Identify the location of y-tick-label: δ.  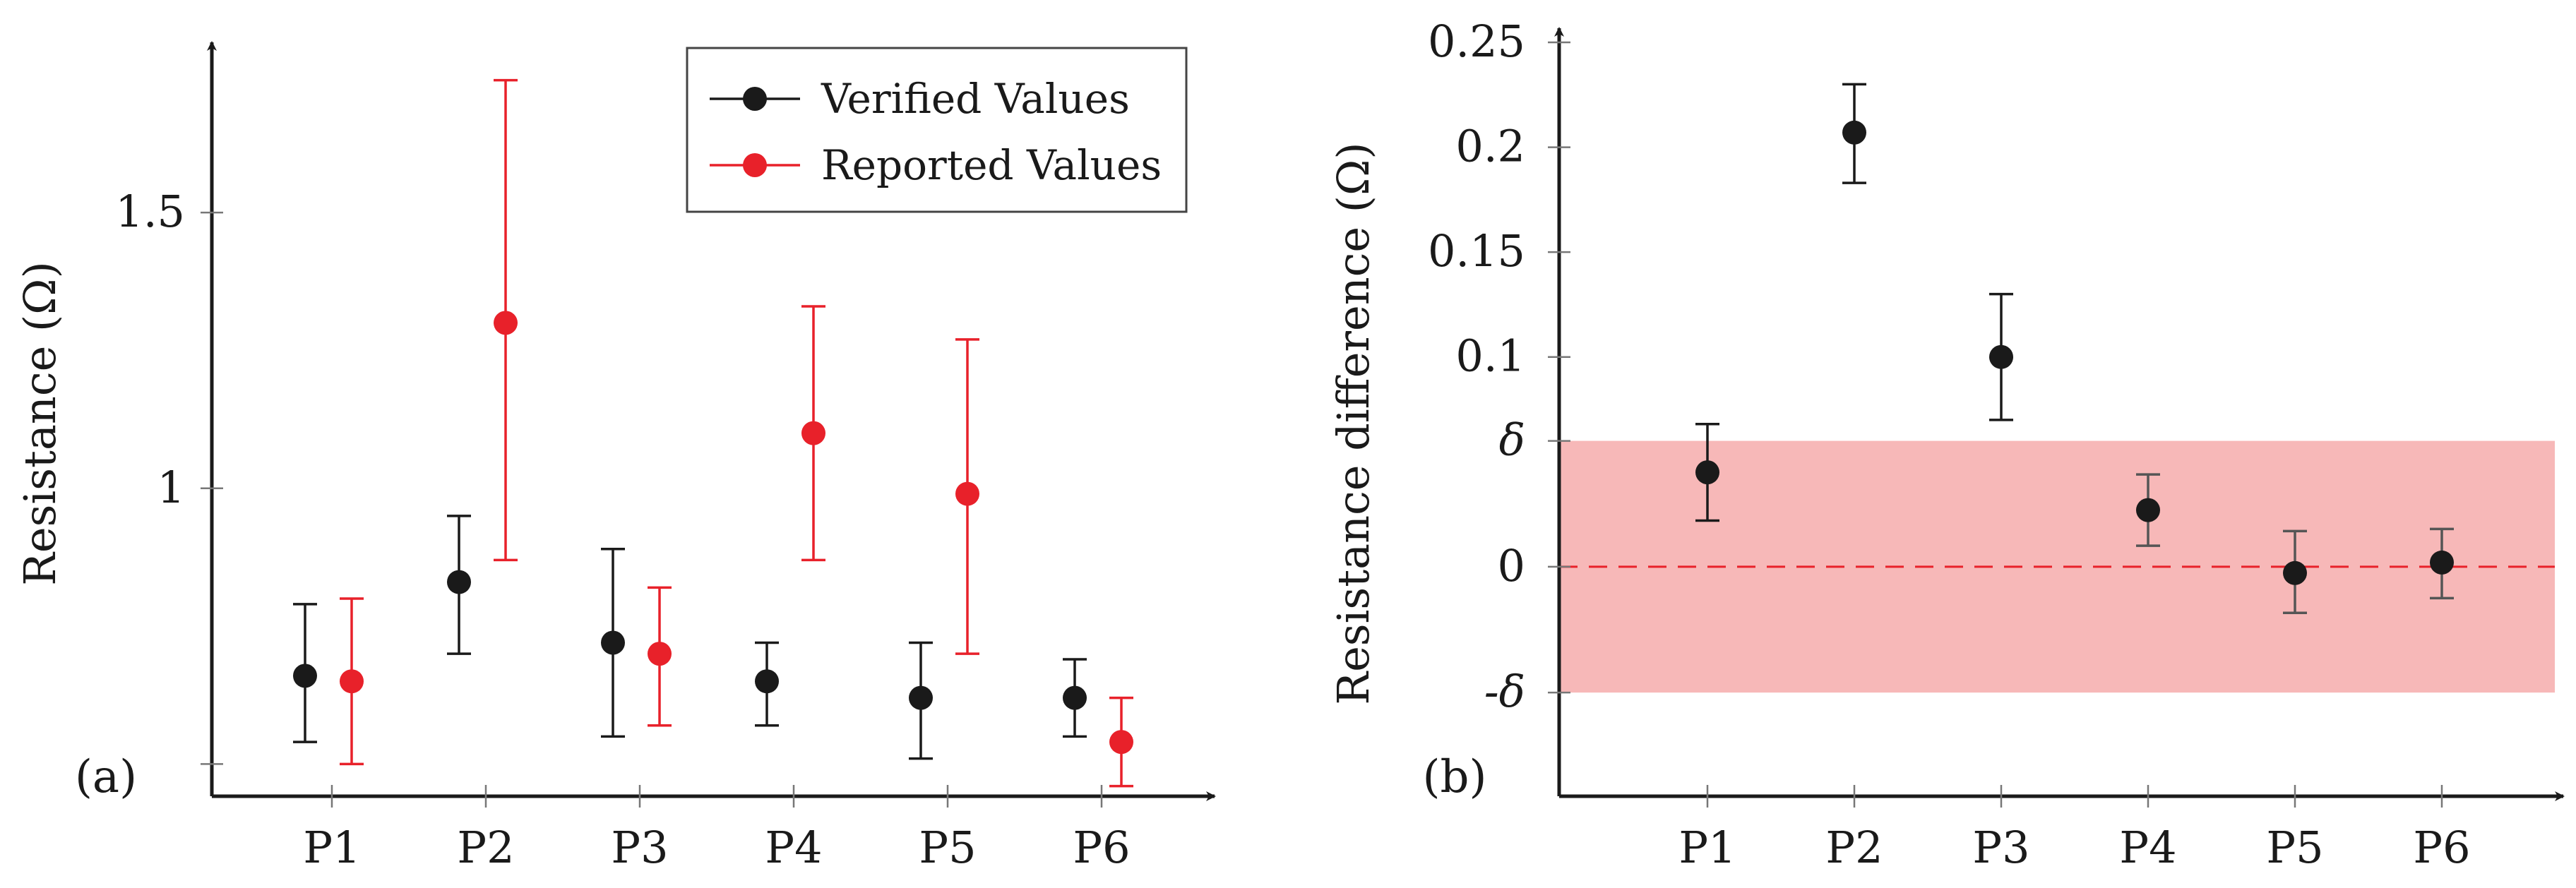
(1512, 440).